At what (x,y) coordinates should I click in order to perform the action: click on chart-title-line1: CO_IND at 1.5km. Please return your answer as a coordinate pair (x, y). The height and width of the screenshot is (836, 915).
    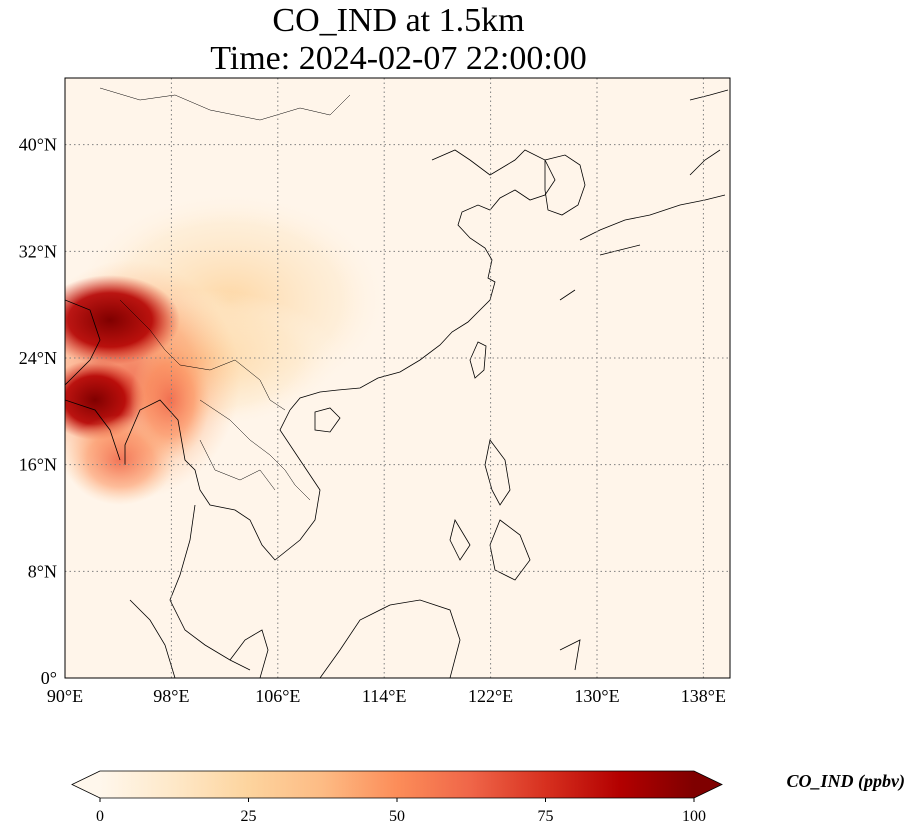
    Looking at the image, I should click on (398, 20).